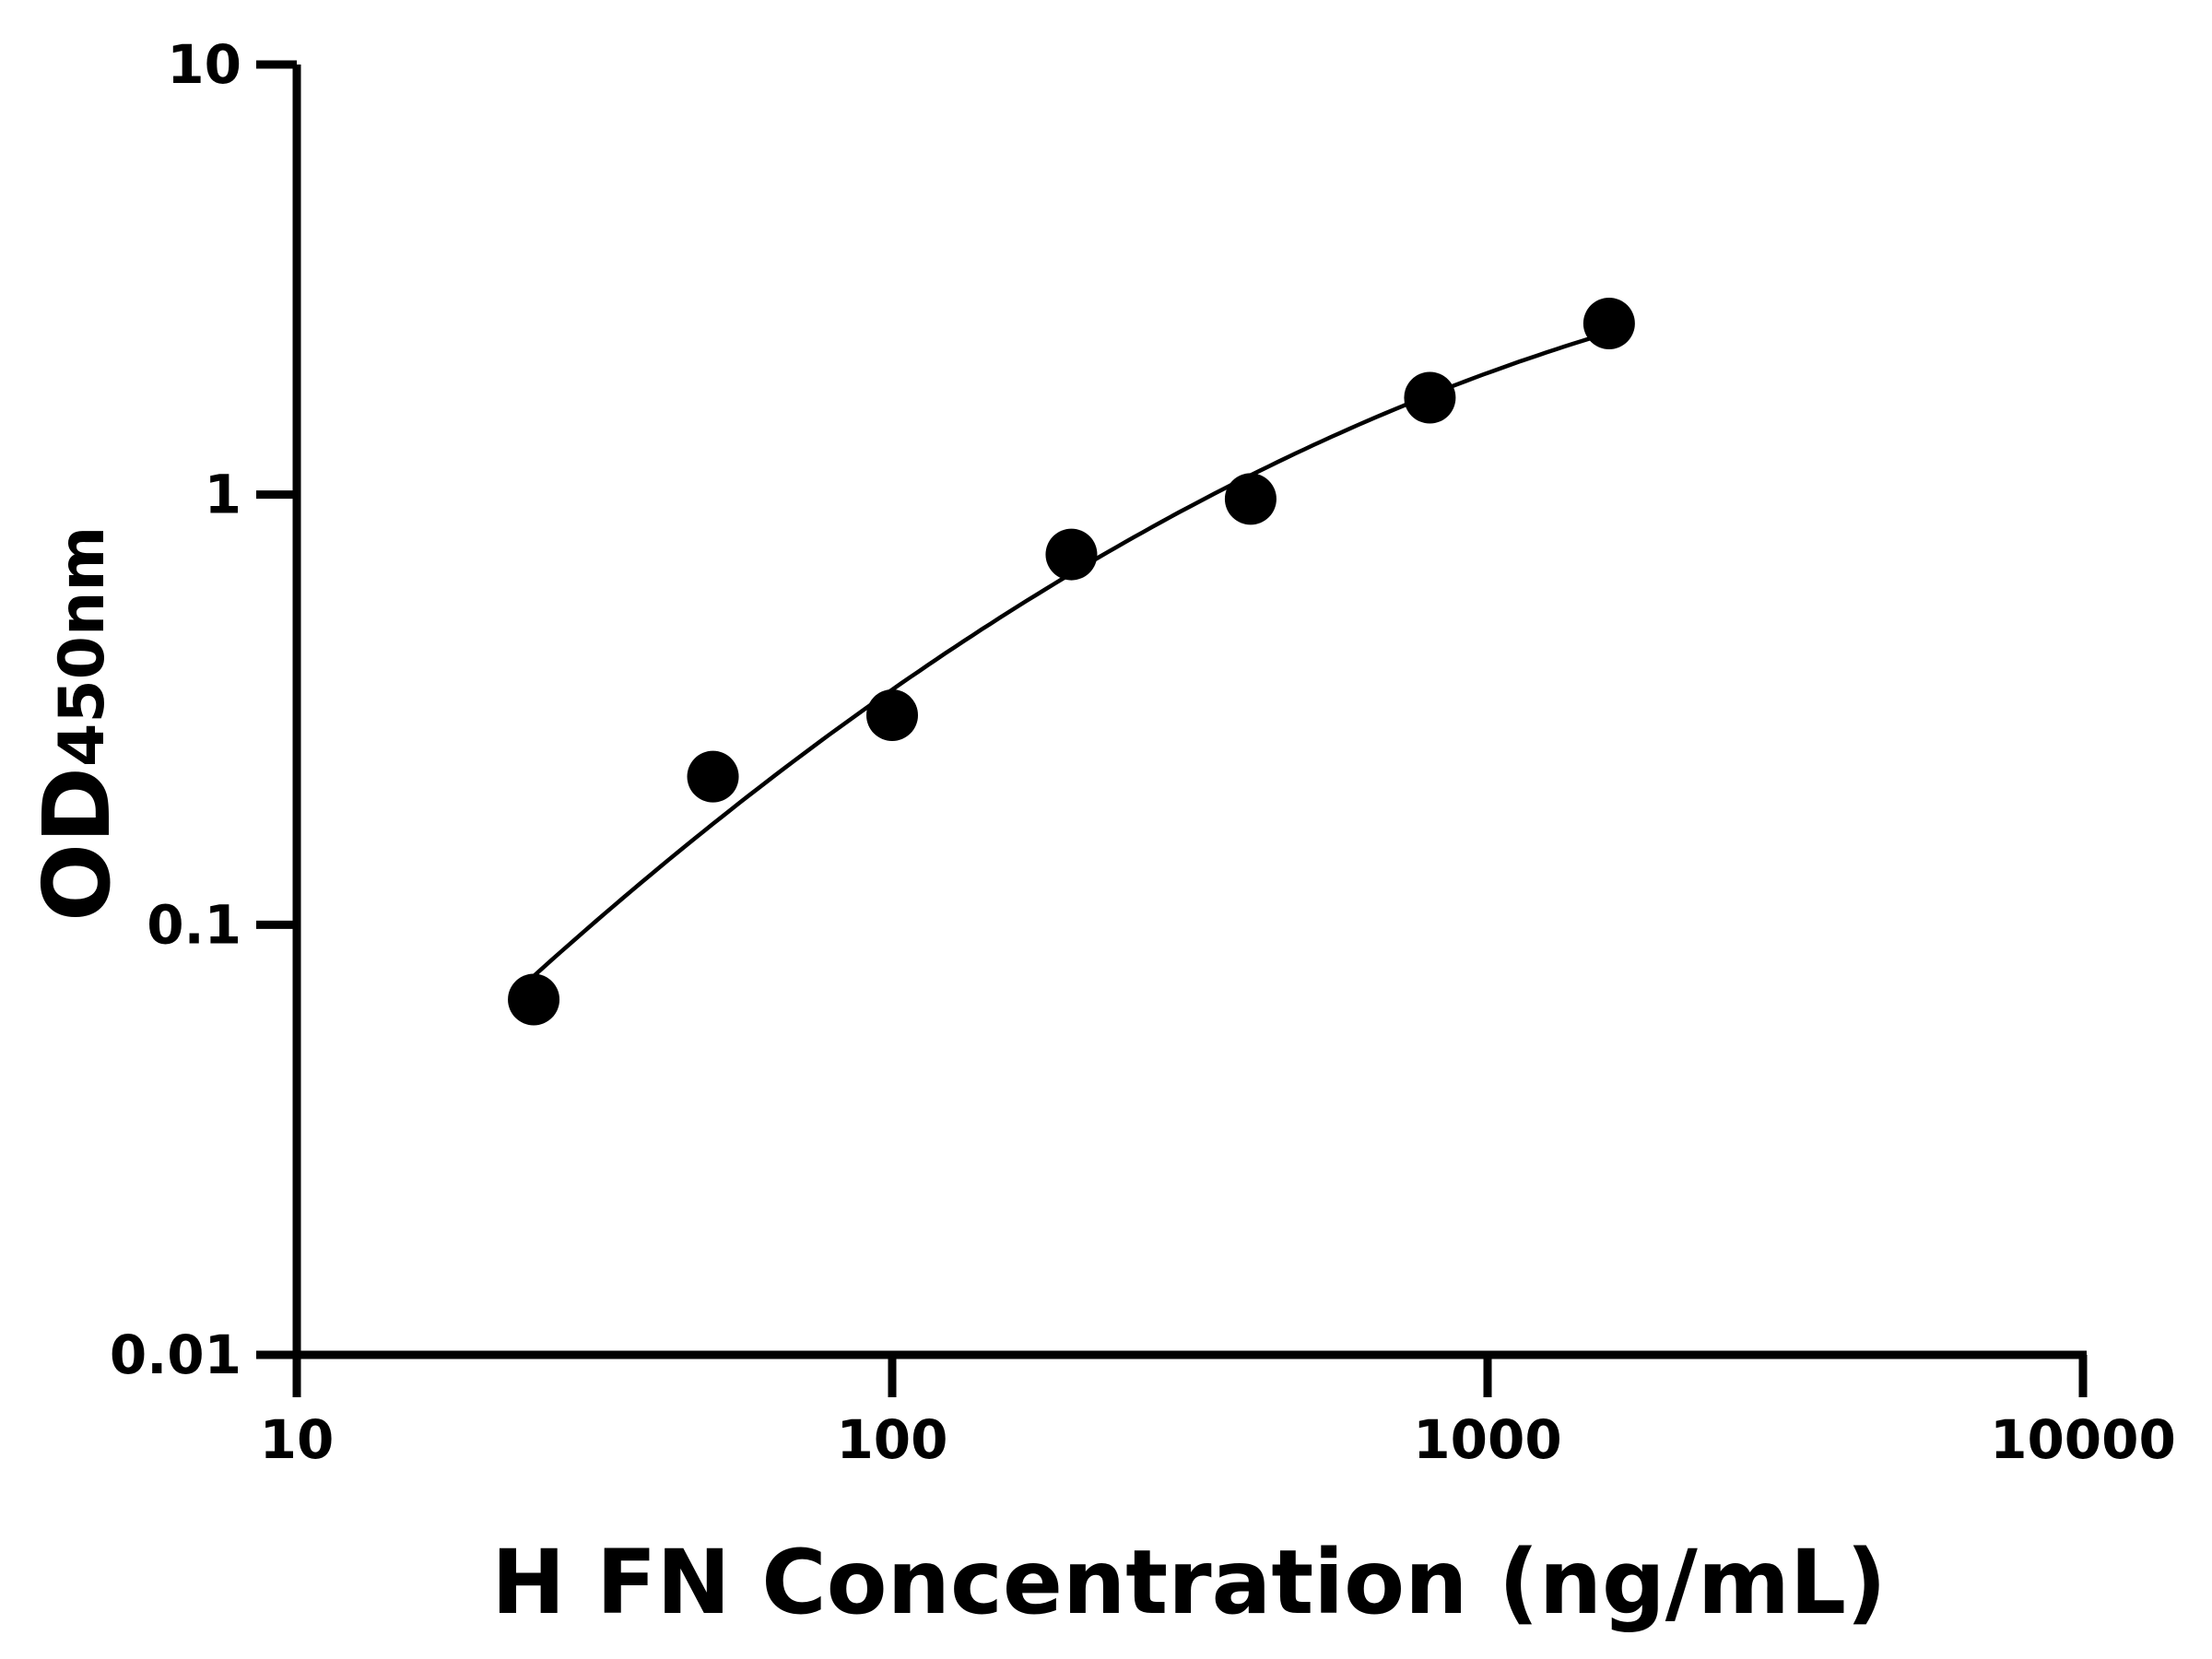 This screenshot has height=1659, width=2212. I want to click on y-tick-label: 10, so click(204, 64).